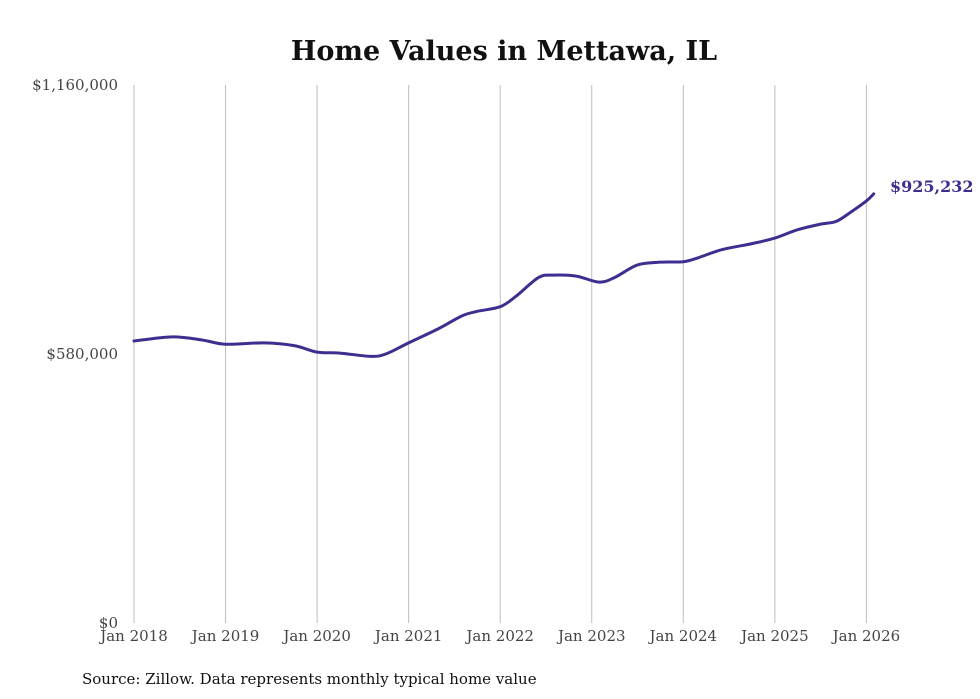 The height and width of the screenshot is (699, 980). I want to click on x-tick-label: Jan 2021, so click(408, 636).